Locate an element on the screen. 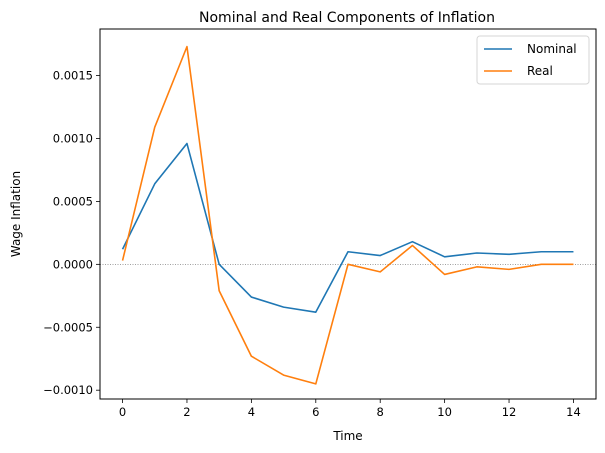 Image resolution: width=605 pixels, height=453 pixels. x-tick-label: 0 is located at coordinates (122, 412).